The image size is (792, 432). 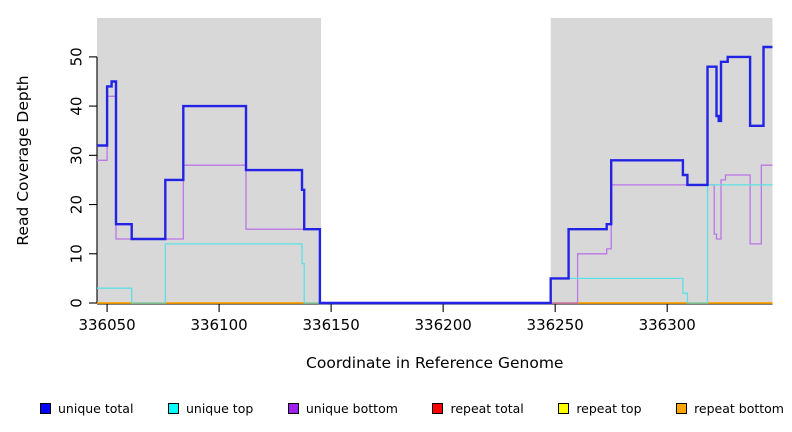 I want to click on legend-item-unique-bottom: unique bottom, so click(x=342, y=408).